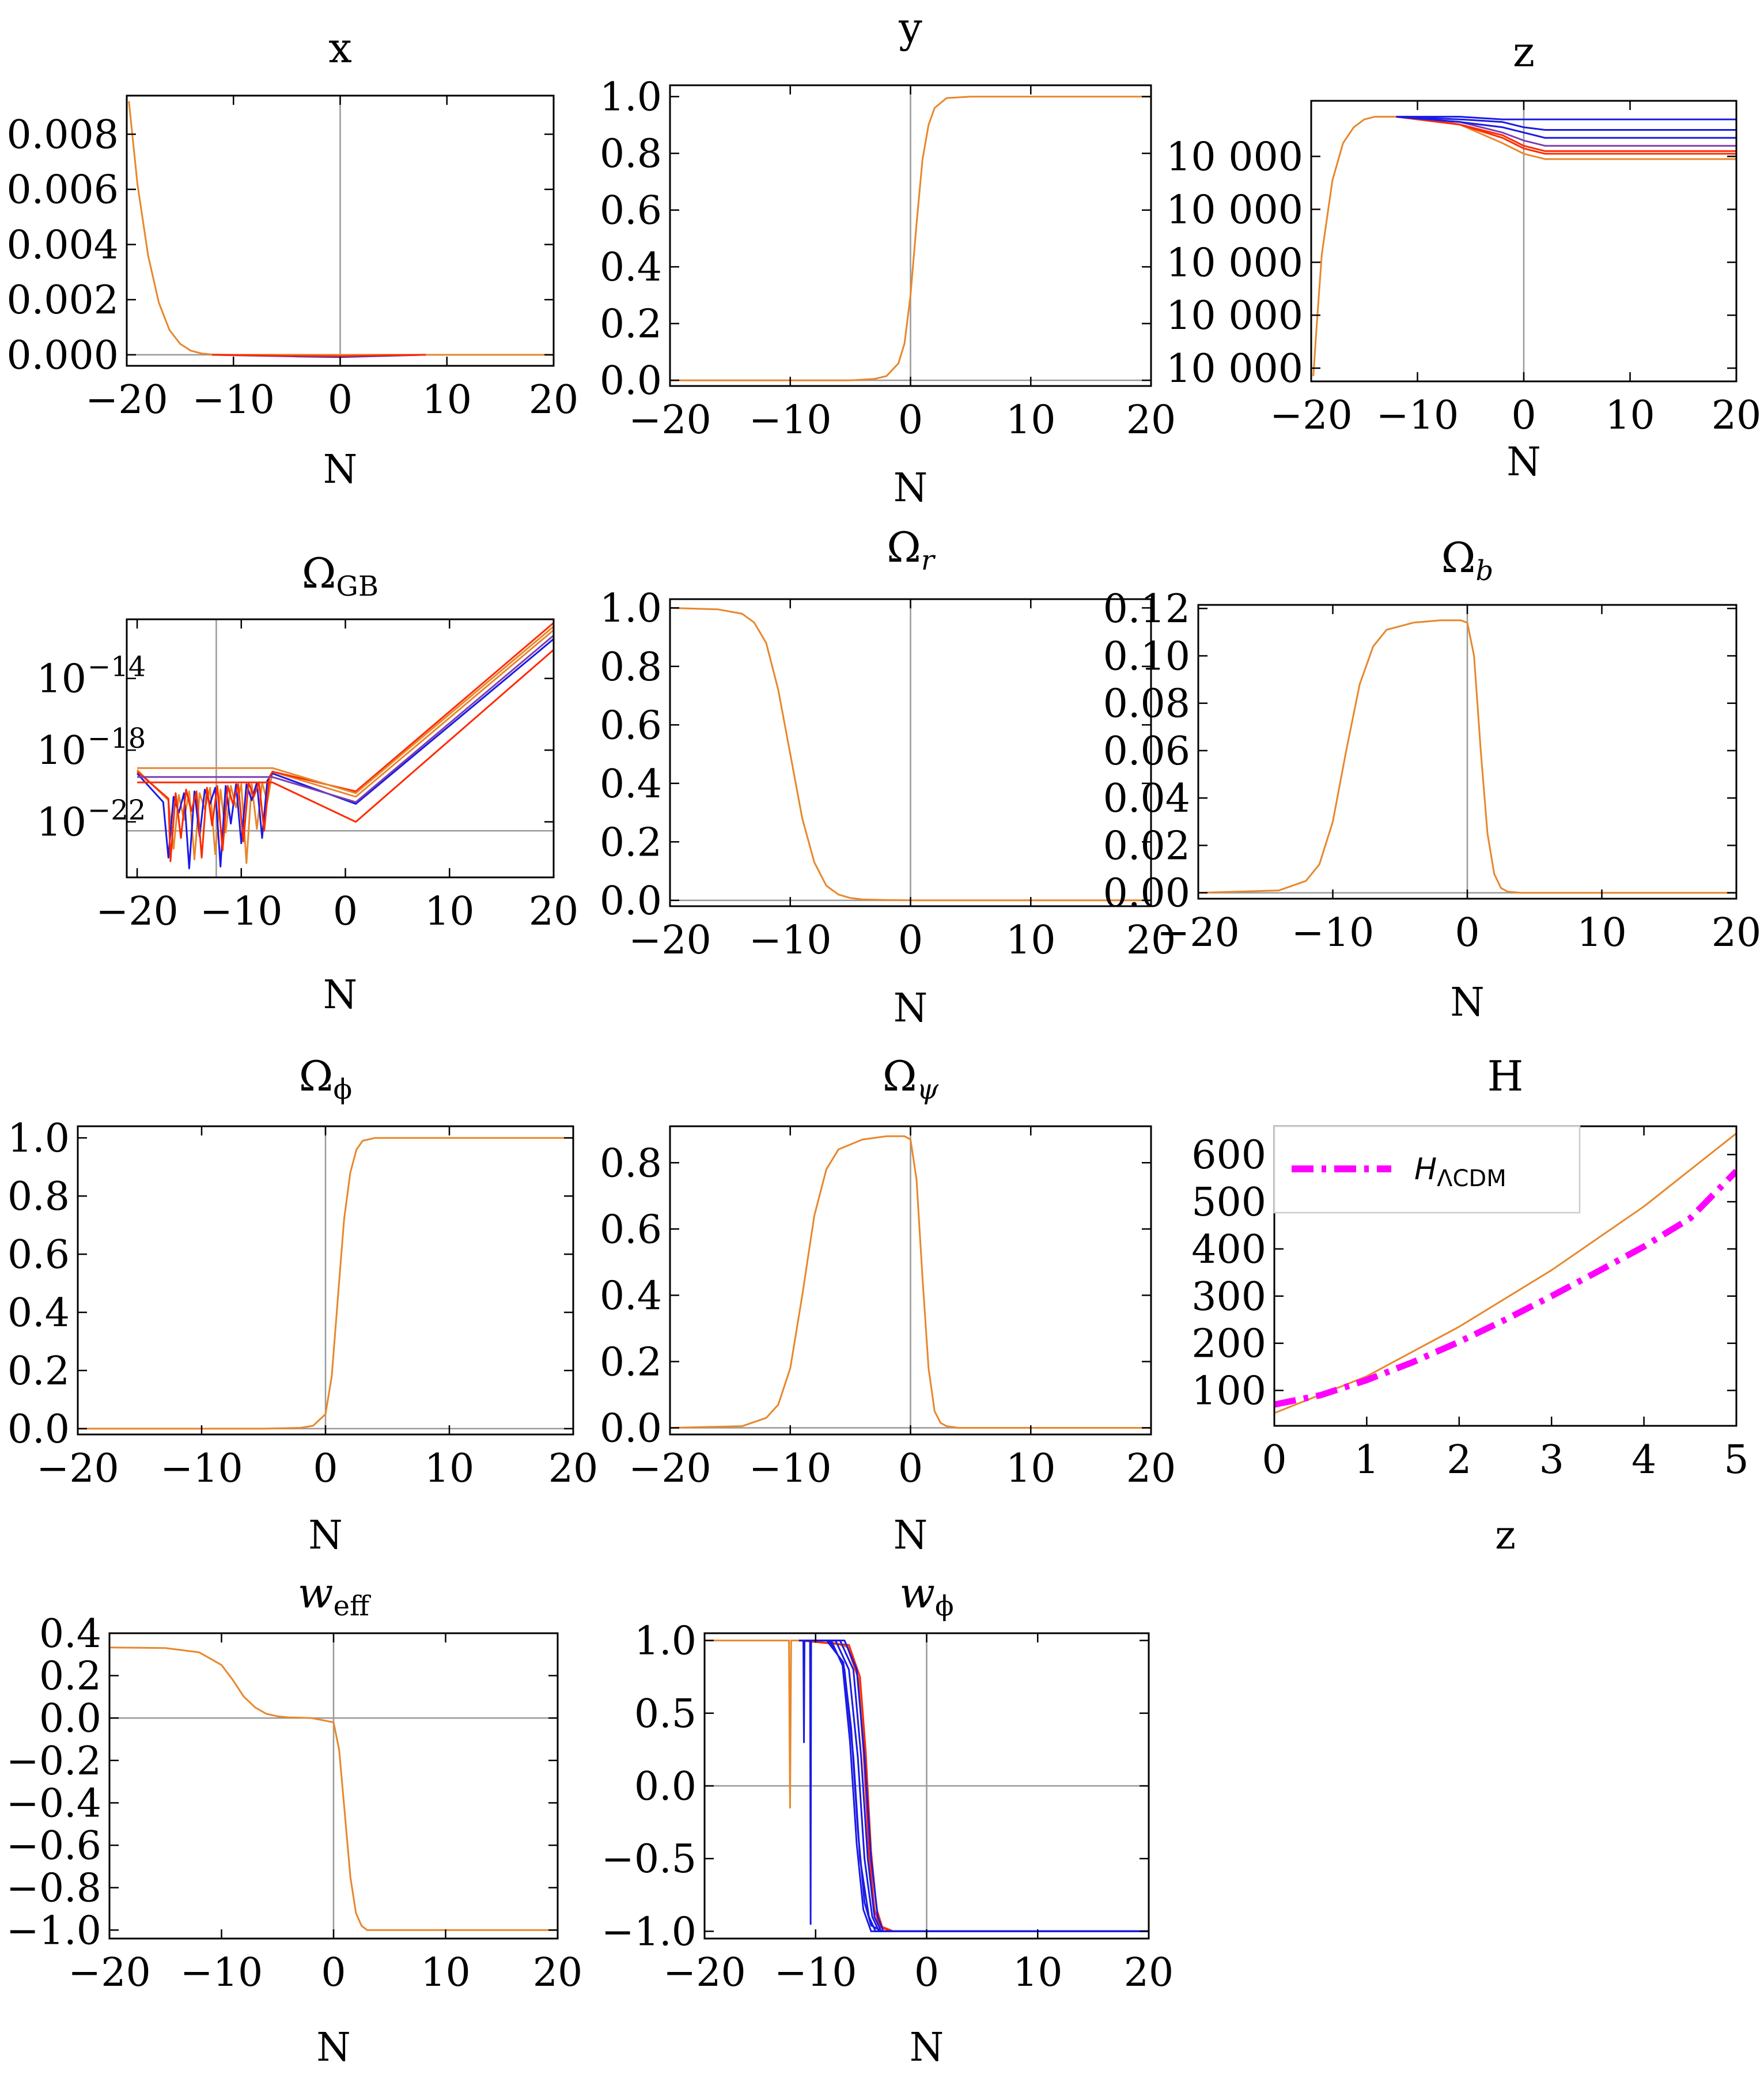 The image size is (1764, 2082). Describe the element at coordinates (1229, 1202) in the screenshot. I see `y-tick-label: 500` at that location.